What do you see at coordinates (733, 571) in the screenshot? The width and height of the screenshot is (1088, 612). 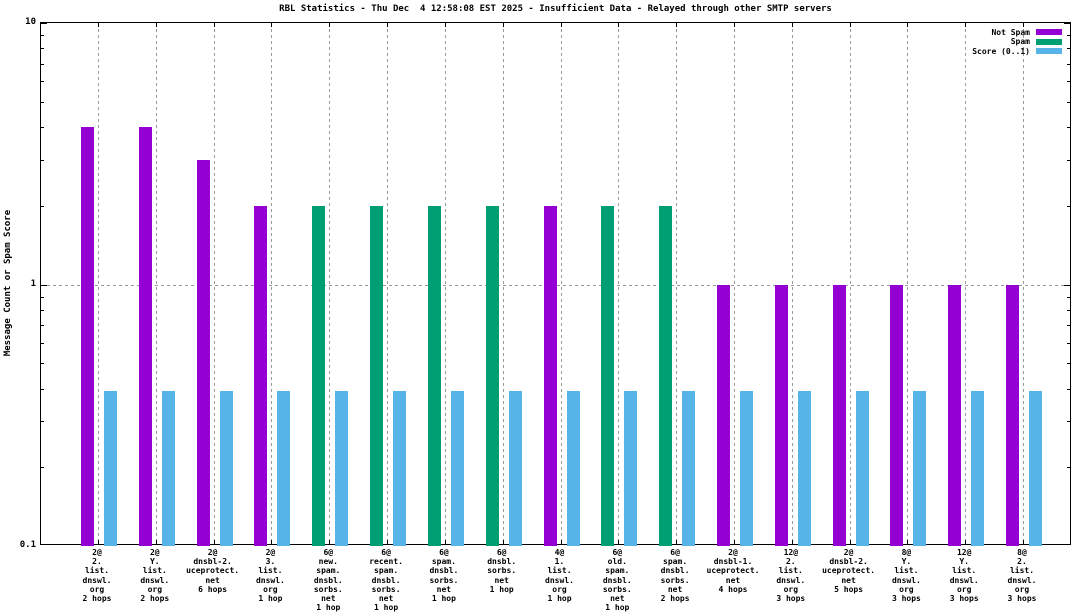 I see `x-tick-label: 2@ dnsbl-1. uceprotect. net 4 hops` at bounding box center [733, 571].